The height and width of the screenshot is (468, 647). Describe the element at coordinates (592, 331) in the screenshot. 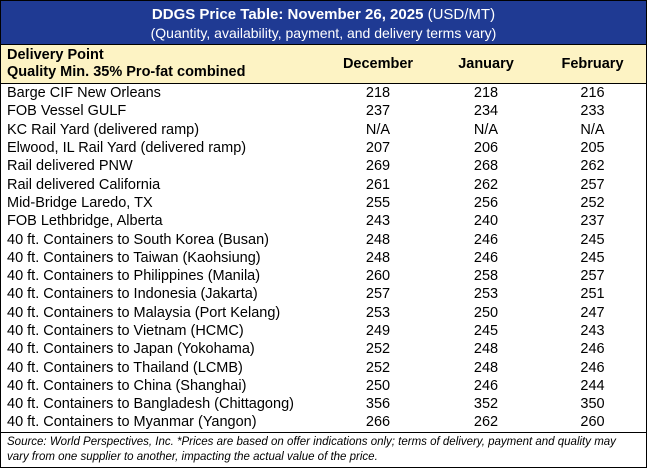

I see `february-price-cell: 243` at that location.